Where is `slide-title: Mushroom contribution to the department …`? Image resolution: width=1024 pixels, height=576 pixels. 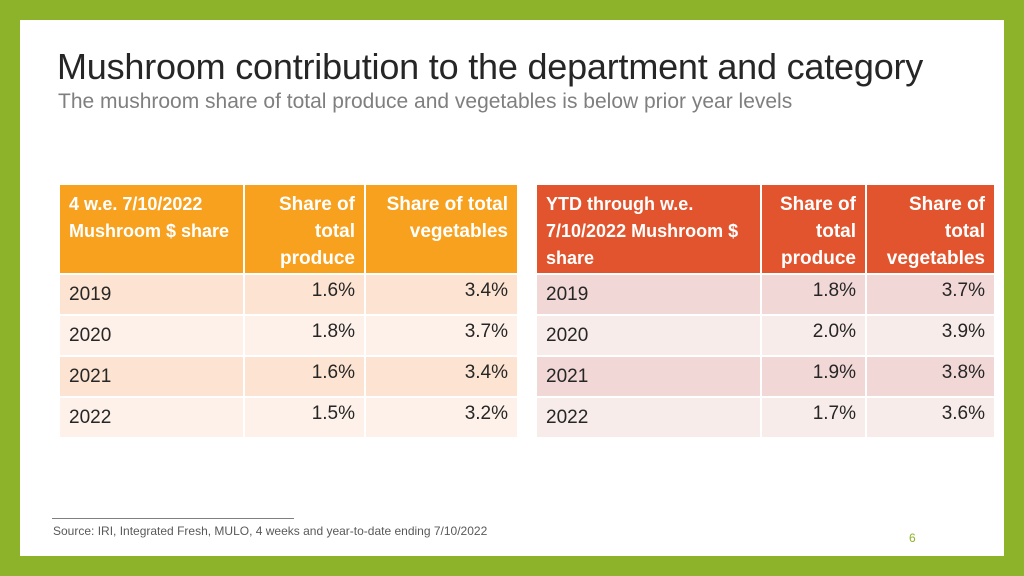
slide-title: Mushroom contribution to the department … is located at coordinates (490, 66).